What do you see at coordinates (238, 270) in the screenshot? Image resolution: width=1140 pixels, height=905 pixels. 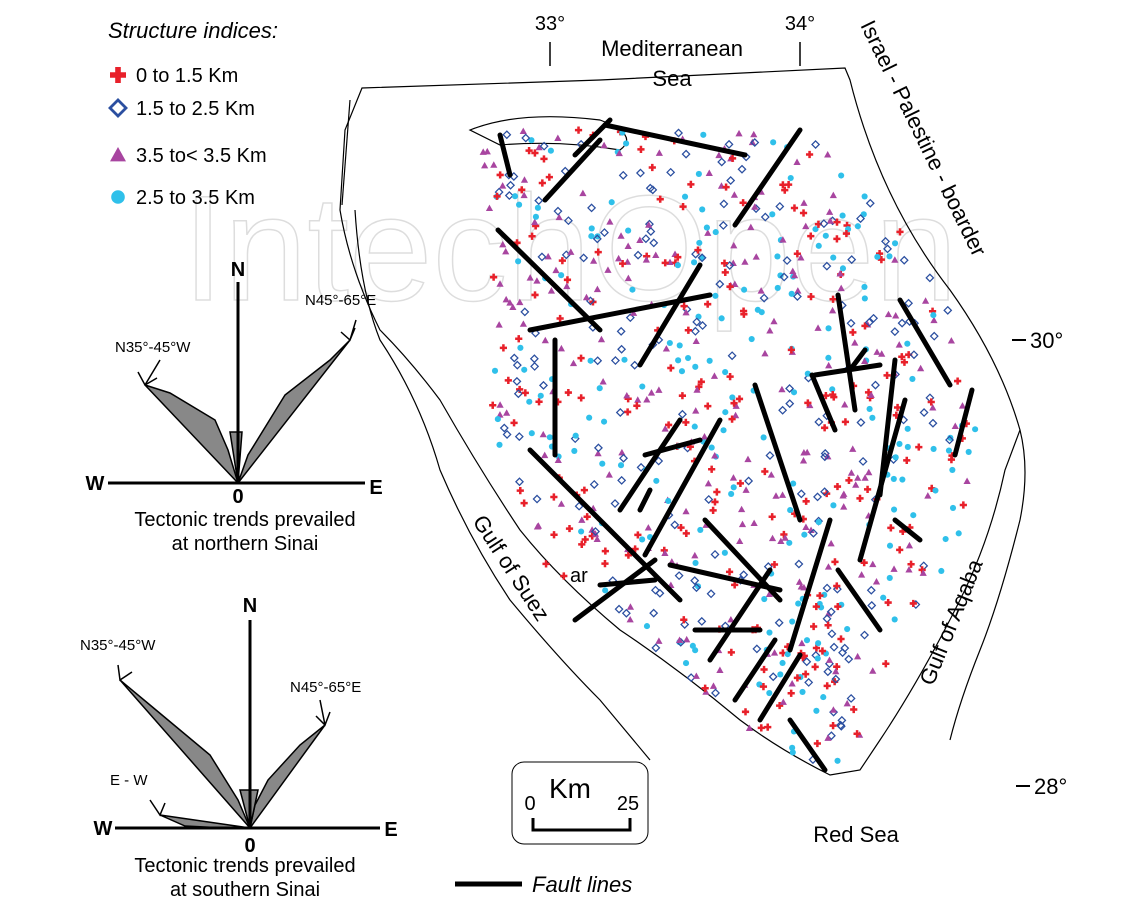 I see `north-label: N` at bounding box center [238, 270].